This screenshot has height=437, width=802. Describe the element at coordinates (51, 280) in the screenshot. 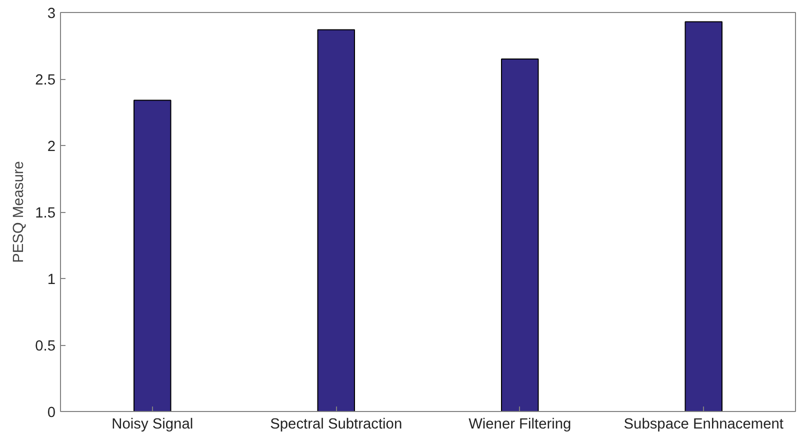

I see `y-tick-label: 1` at that location.